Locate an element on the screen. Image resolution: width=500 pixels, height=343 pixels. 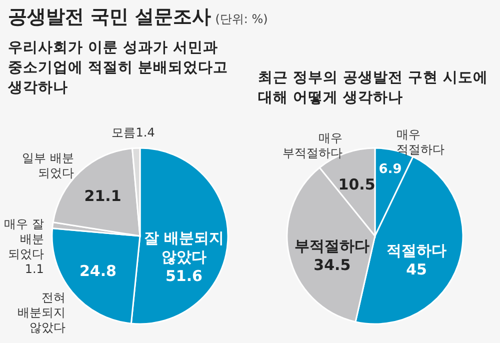
data-label: 24.8 is located at coordinates (97, 271).